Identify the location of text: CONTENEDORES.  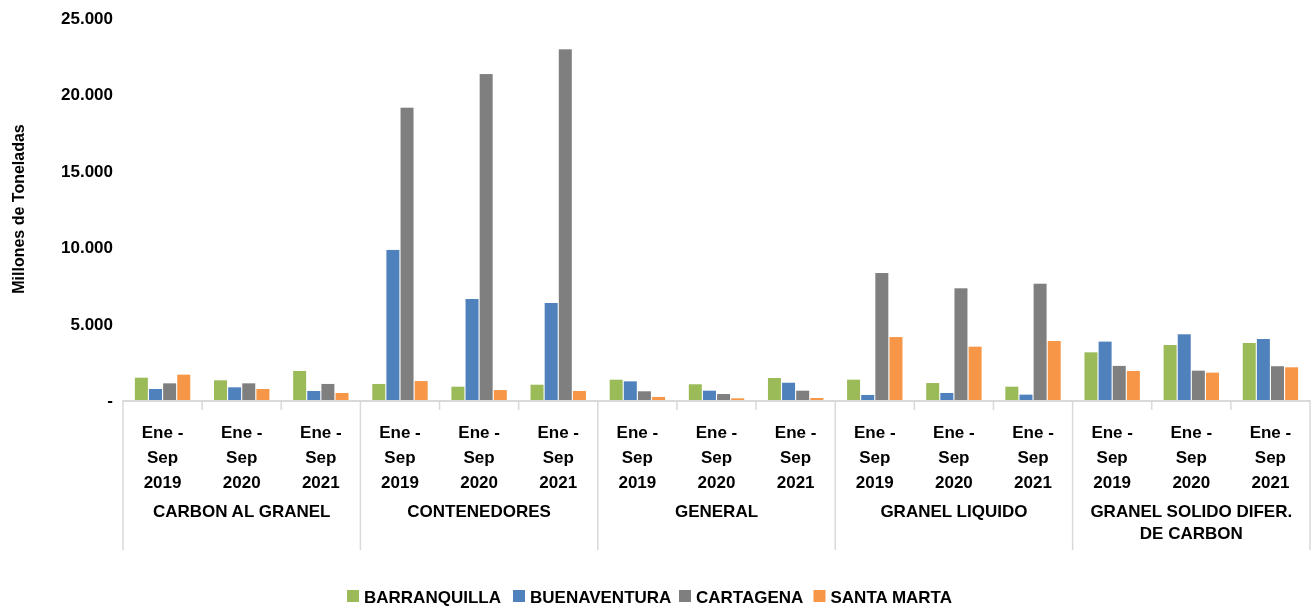
(479, 511).